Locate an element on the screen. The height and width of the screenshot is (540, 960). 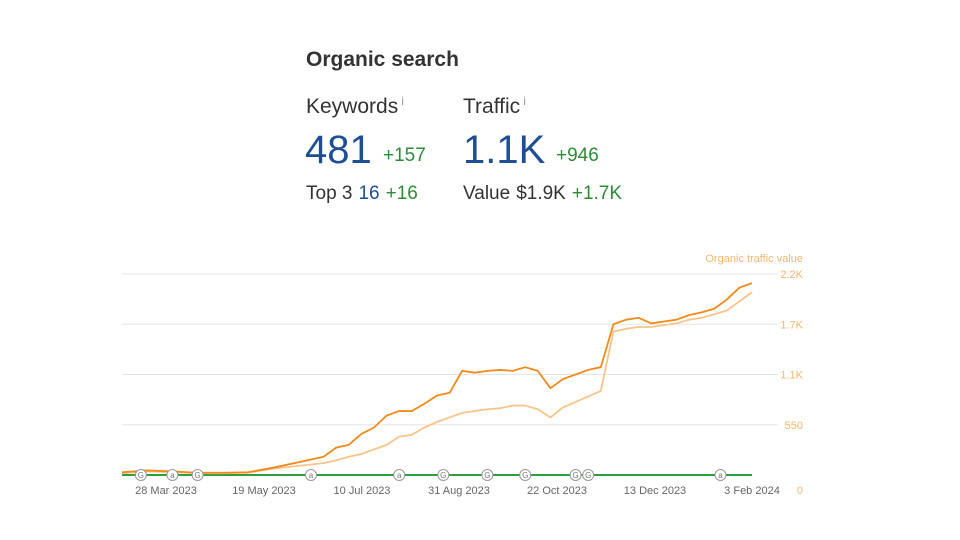
traffic-info-icon: i is located at coordinates (524, 101).